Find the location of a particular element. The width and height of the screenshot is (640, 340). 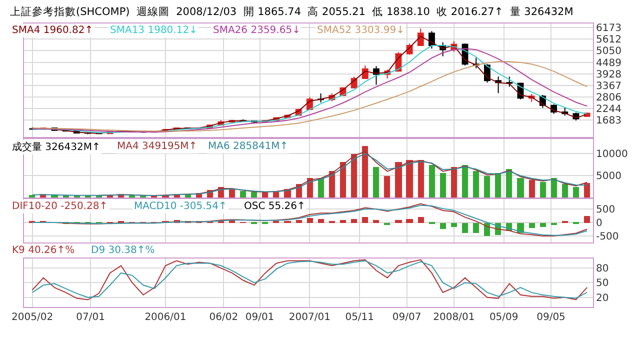

y-tick-label: 1683 is located at coordinates (609, 121).